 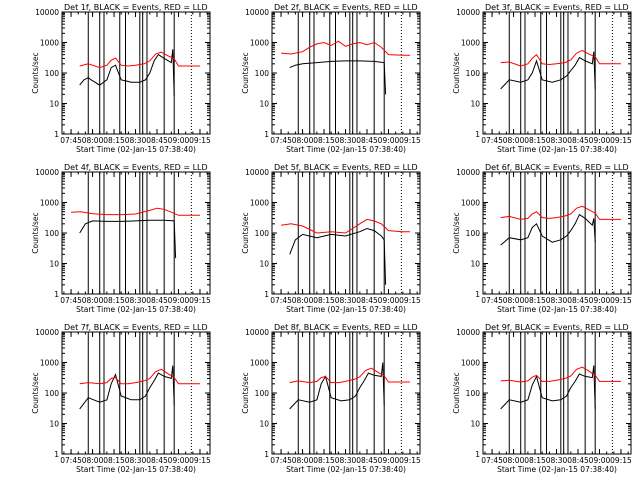 I want to click on chart-title: Det 2f, BLACK = Events, RED = LLD, so click(x=346, y=7).